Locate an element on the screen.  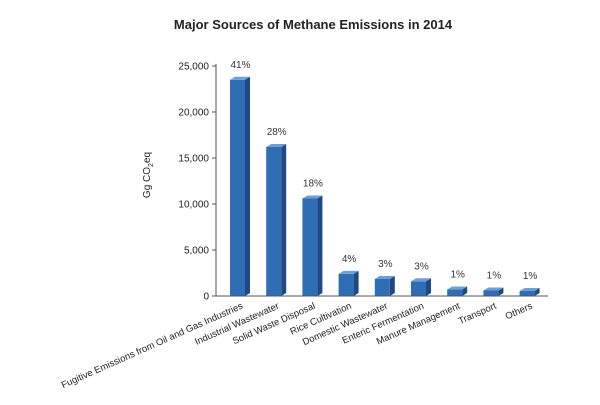
svg-text: Gg CO2eq is located at coordinates (148, 175).